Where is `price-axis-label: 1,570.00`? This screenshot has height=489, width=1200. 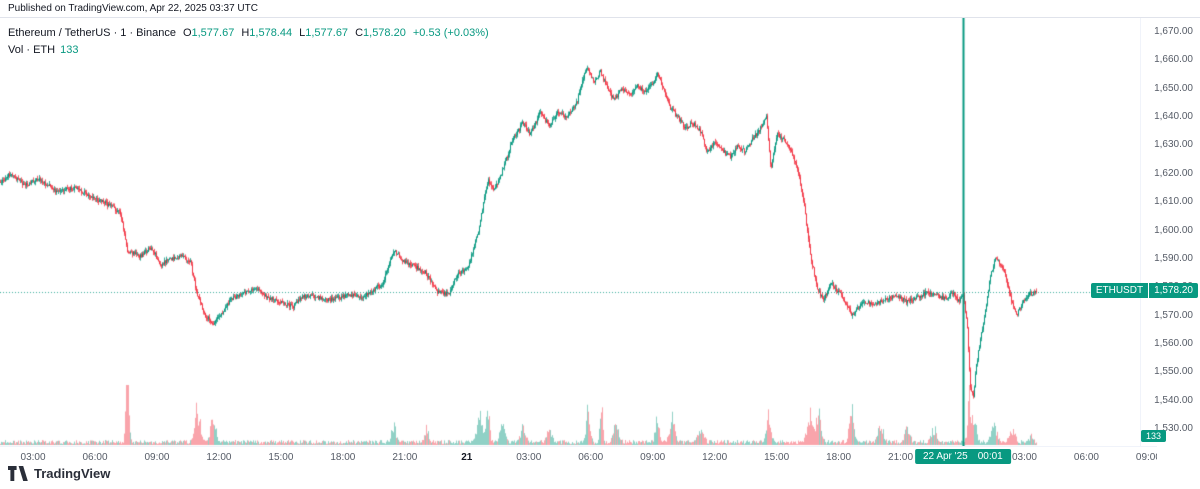
price-axis-label: 1,570.00 is located at coordinates (1173, 315).